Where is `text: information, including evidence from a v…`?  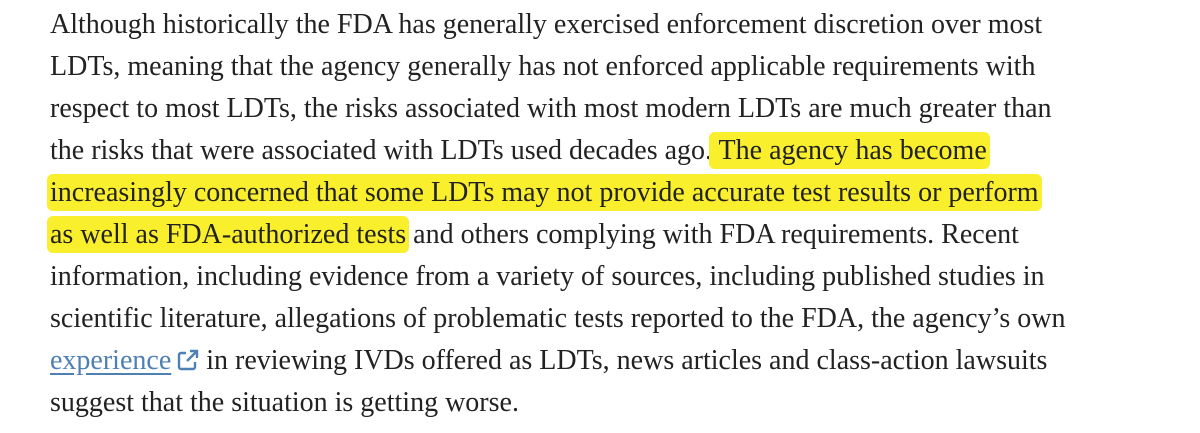 text: information, including evidence from a v… is located at coordinates (547, 276).